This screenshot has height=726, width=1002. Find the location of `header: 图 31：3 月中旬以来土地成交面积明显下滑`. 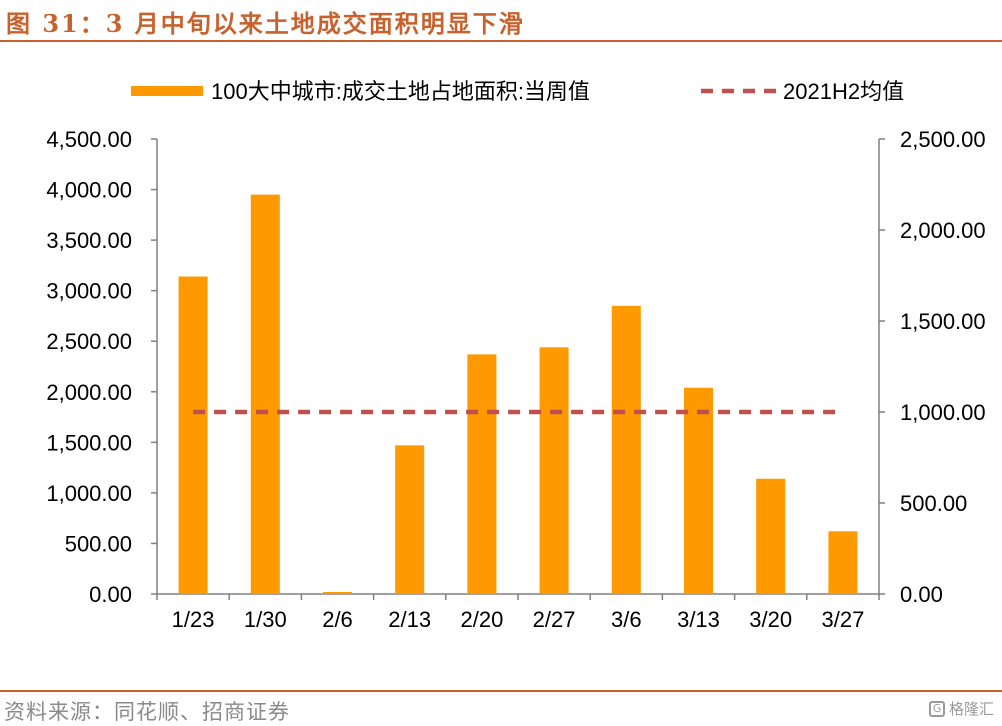

header: 图 31：3 月中旬以来土地成交面积明显下滑 is located at coordinates (501, 20).